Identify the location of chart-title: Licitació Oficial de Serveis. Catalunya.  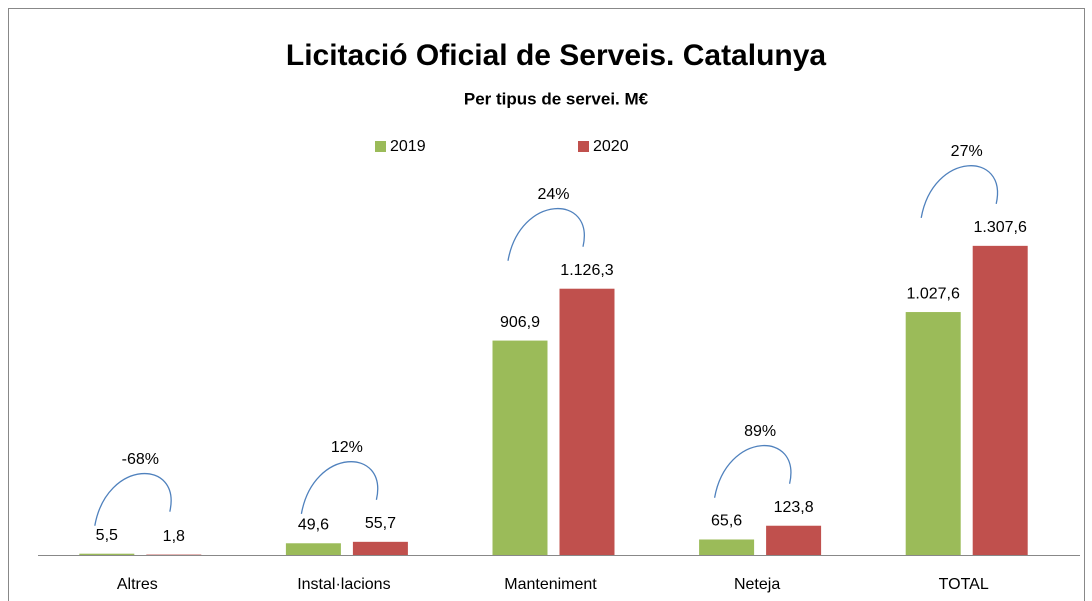
(556, 55).